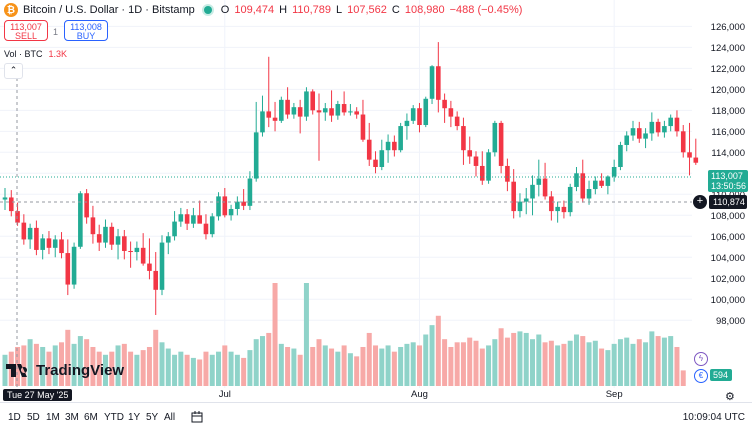 The width and height of the screenshot is (752, 430). Describe the element at coordinates (197, 417) in the screenshot. I see `calendar-goto-icon` at that location.